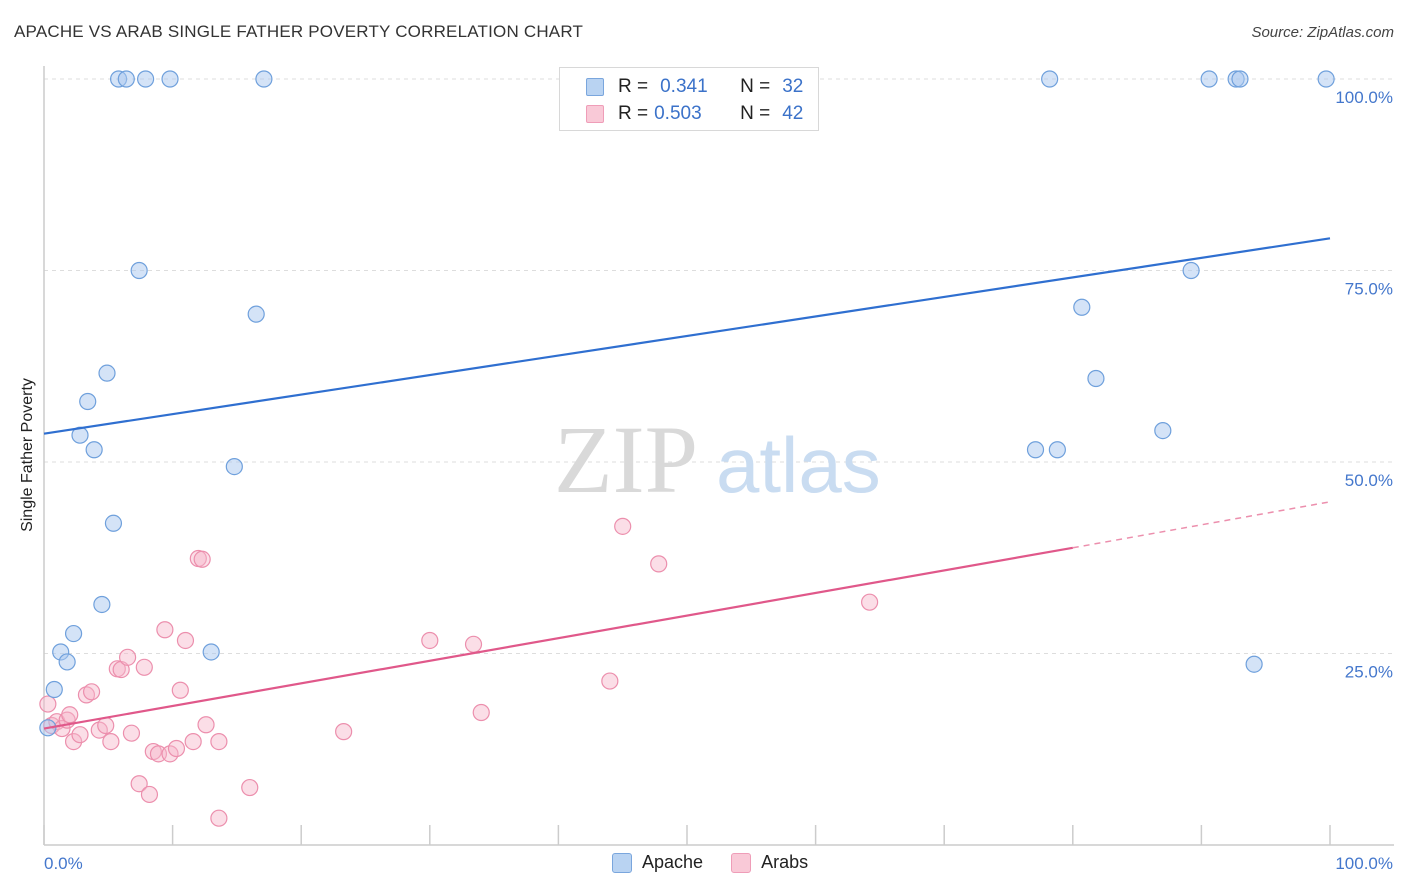 Image resolution: width=1406 pixels, height=892 pixels. I want to click on apache-legend-swatch, so click(622, 862).